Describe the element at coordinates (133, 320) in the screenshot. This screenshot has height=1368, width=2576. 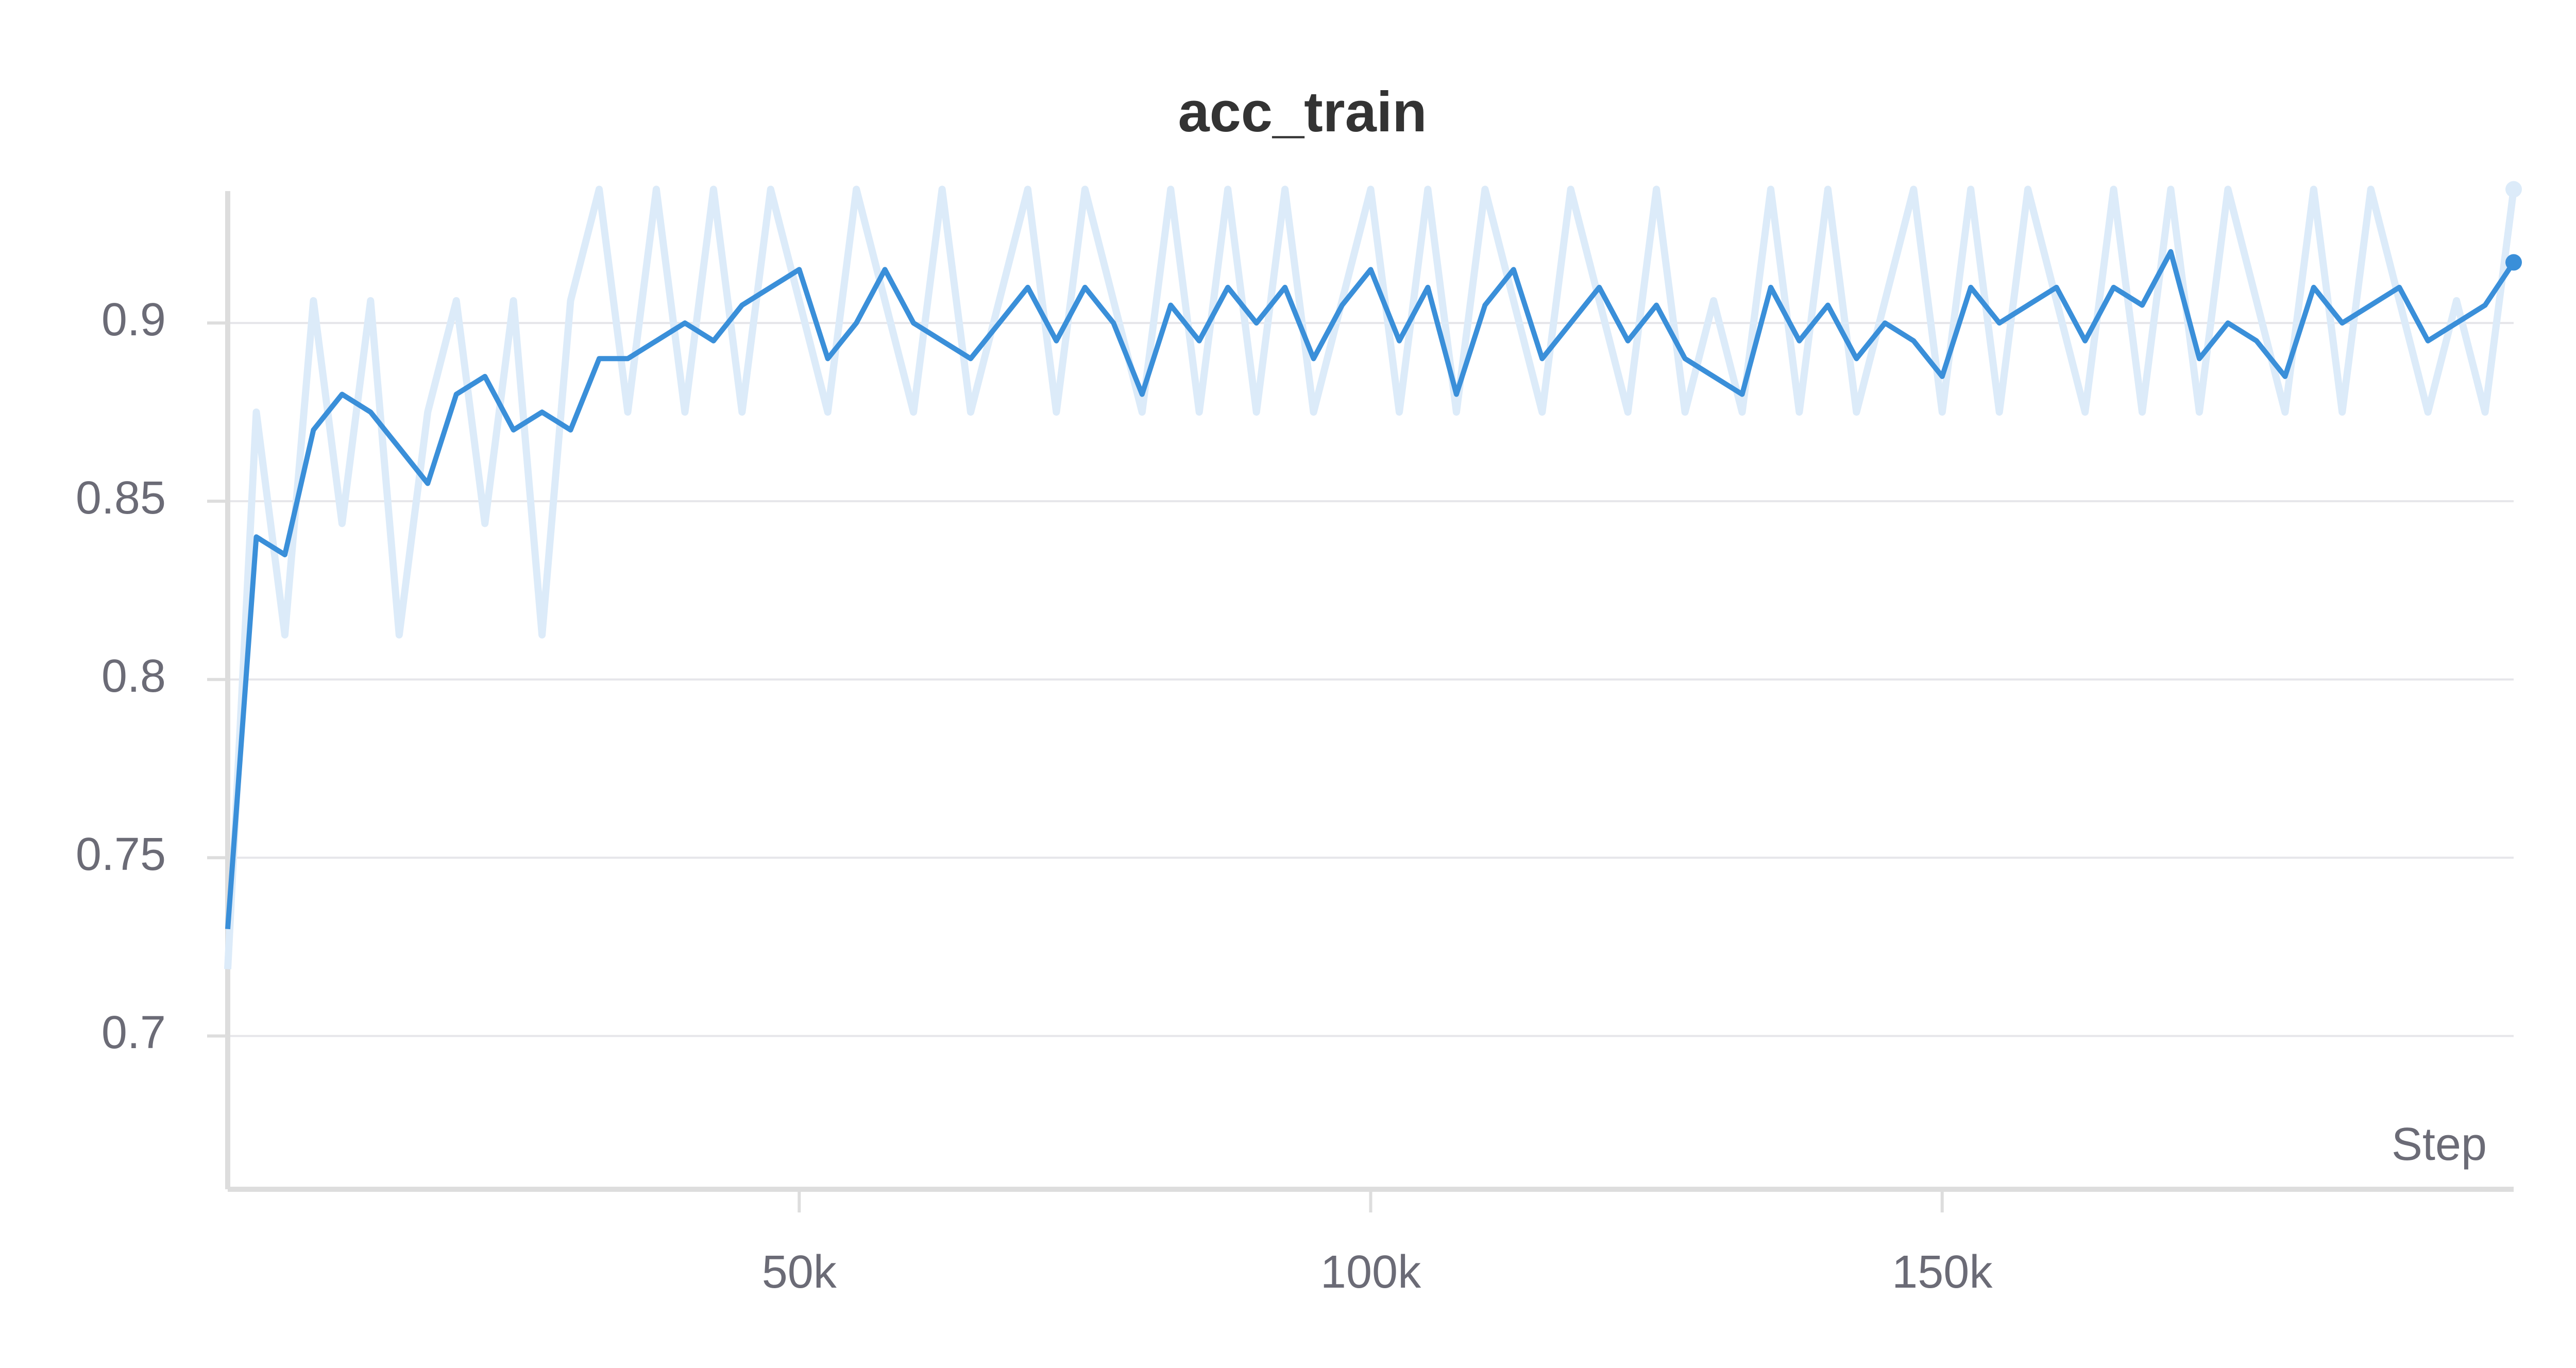
I see `y-tick-label: 0.9` at that location.